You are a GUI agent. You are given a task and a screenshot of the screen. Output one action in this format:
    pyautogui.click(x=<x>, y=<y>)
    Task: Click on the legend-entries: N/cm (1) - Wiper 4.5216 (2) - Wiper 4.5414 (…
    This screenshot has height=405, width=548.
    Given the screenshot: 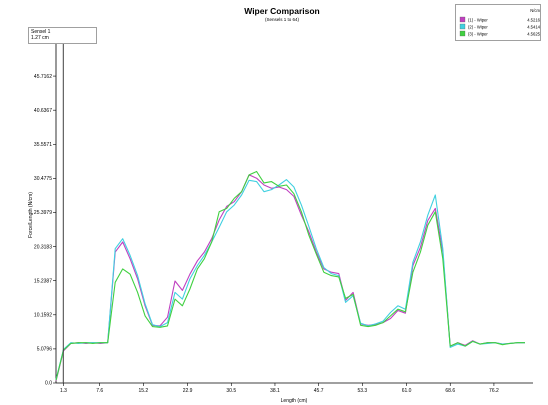 What is the action you would take?
    pyautogui.click(x=500, y=22)
    